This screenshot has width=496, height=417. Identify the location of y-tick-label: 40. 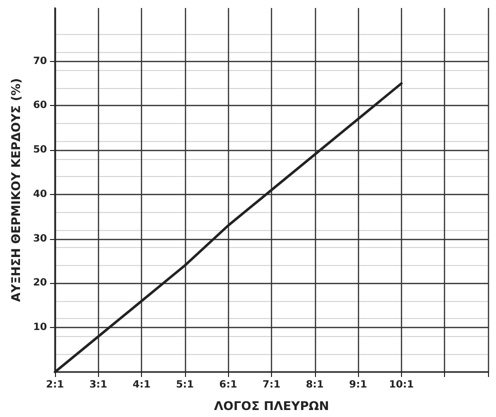
(40, 194).